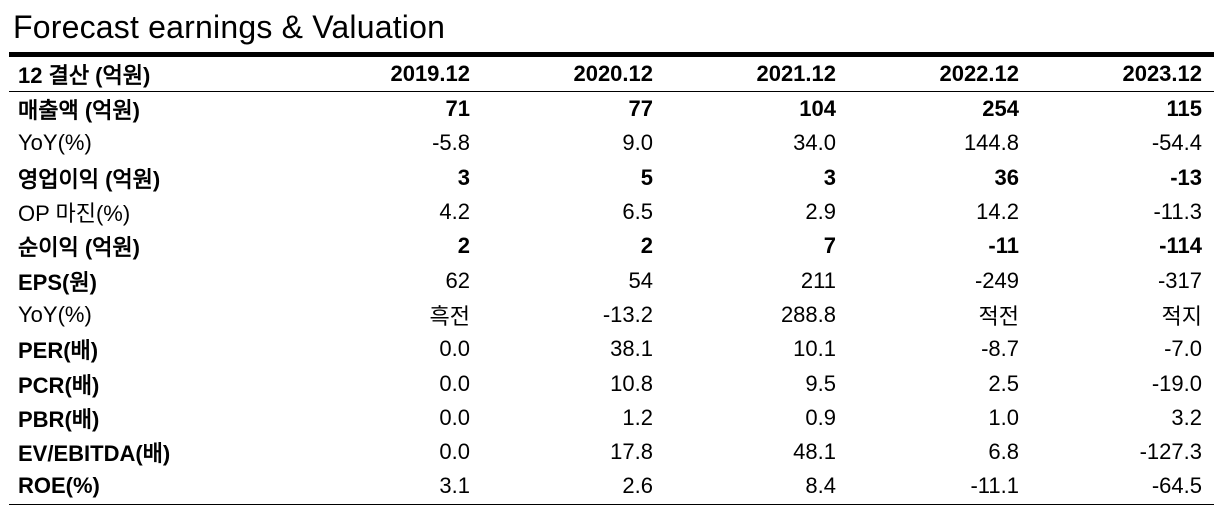 Image resolution: width=1228 pixels, height=518 pixels. Describe the element at coordinates (1183, 349) in the screenshot. I see `cell-value: -7.0` at that location.